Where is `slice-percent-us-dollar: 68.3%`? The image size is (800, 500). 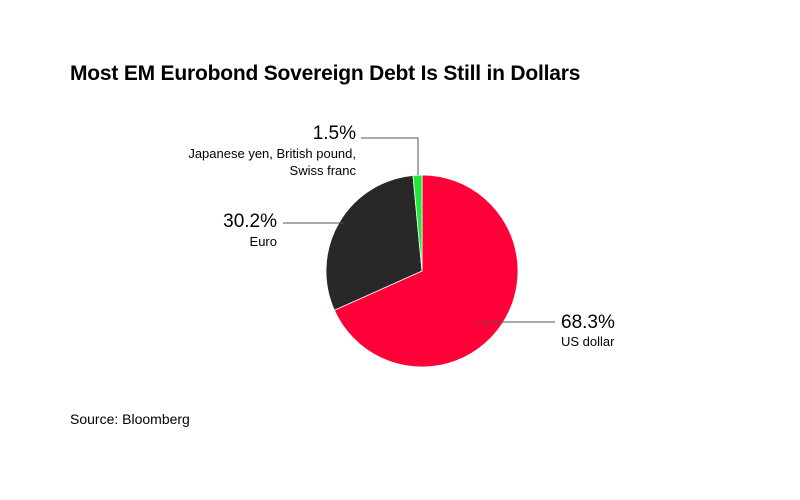
slice-percent-us-dollar: 68.3% is located at coordinates (588, 322).